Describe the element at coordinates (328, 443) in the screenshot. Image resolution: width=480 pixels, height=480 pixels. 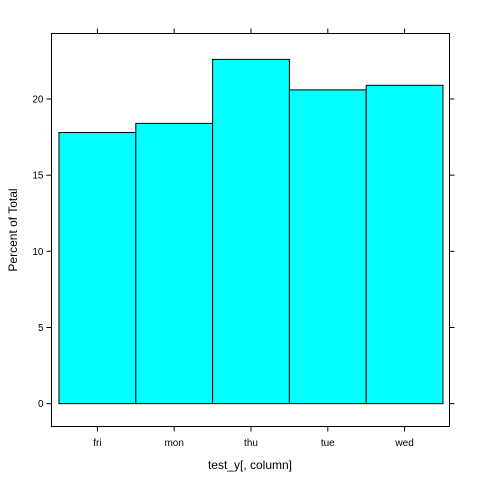
I see `x-tick-label: tue` at that location.